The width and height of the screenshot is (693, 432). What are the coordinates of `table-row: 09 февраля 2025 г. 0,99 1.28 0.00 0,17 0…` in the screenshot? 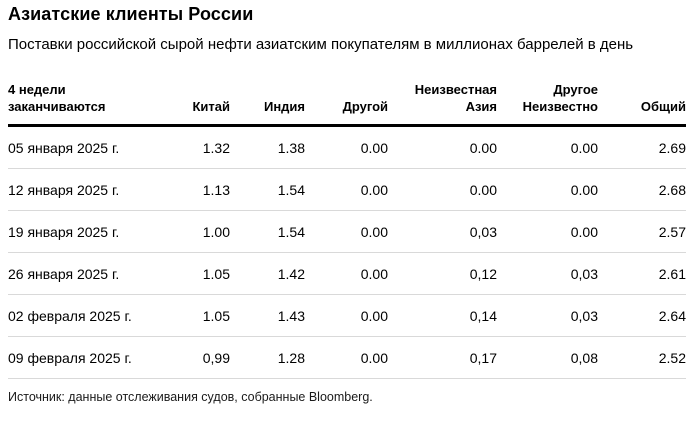 It's located at (347, 357).